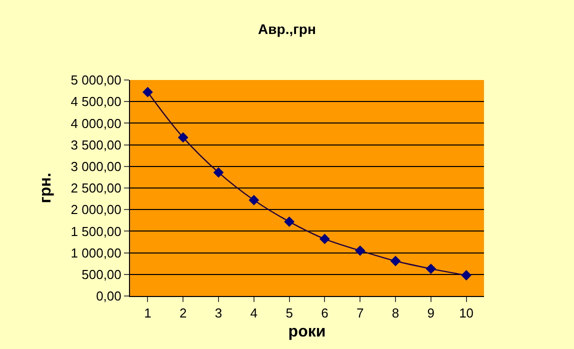 The height and width of the screenshot is (349, 574). I want to click on chart-title: Авр.,грн, so click(287, 29).